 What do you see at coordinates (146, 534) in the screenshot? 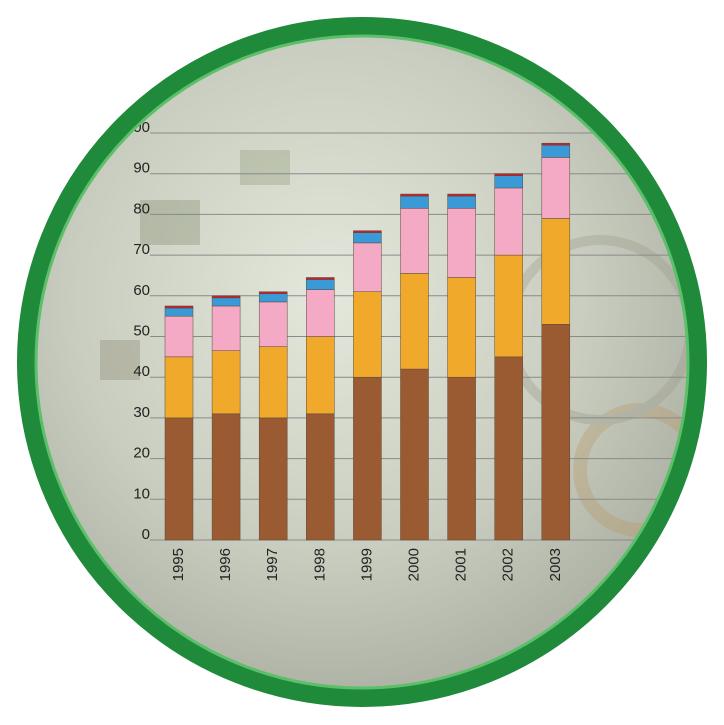
I see `y-tick-label: 0` at bounding box center [146, 534].